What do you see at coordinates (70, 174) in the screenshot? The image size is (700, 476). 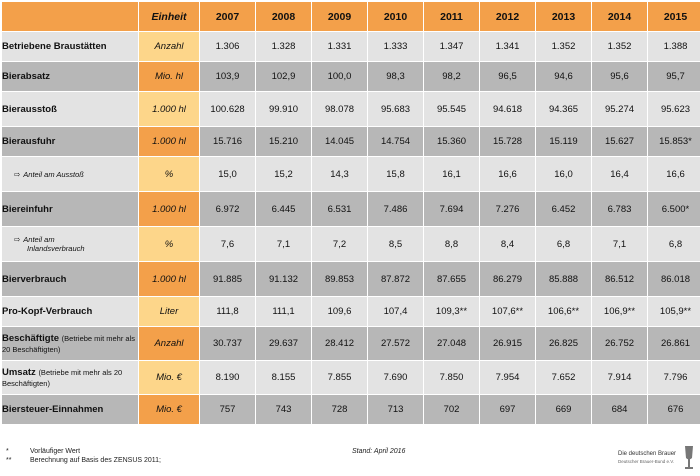 I see `row-label: ⇨ Anteil am Ausstoß` at bounding box center [70, 174].